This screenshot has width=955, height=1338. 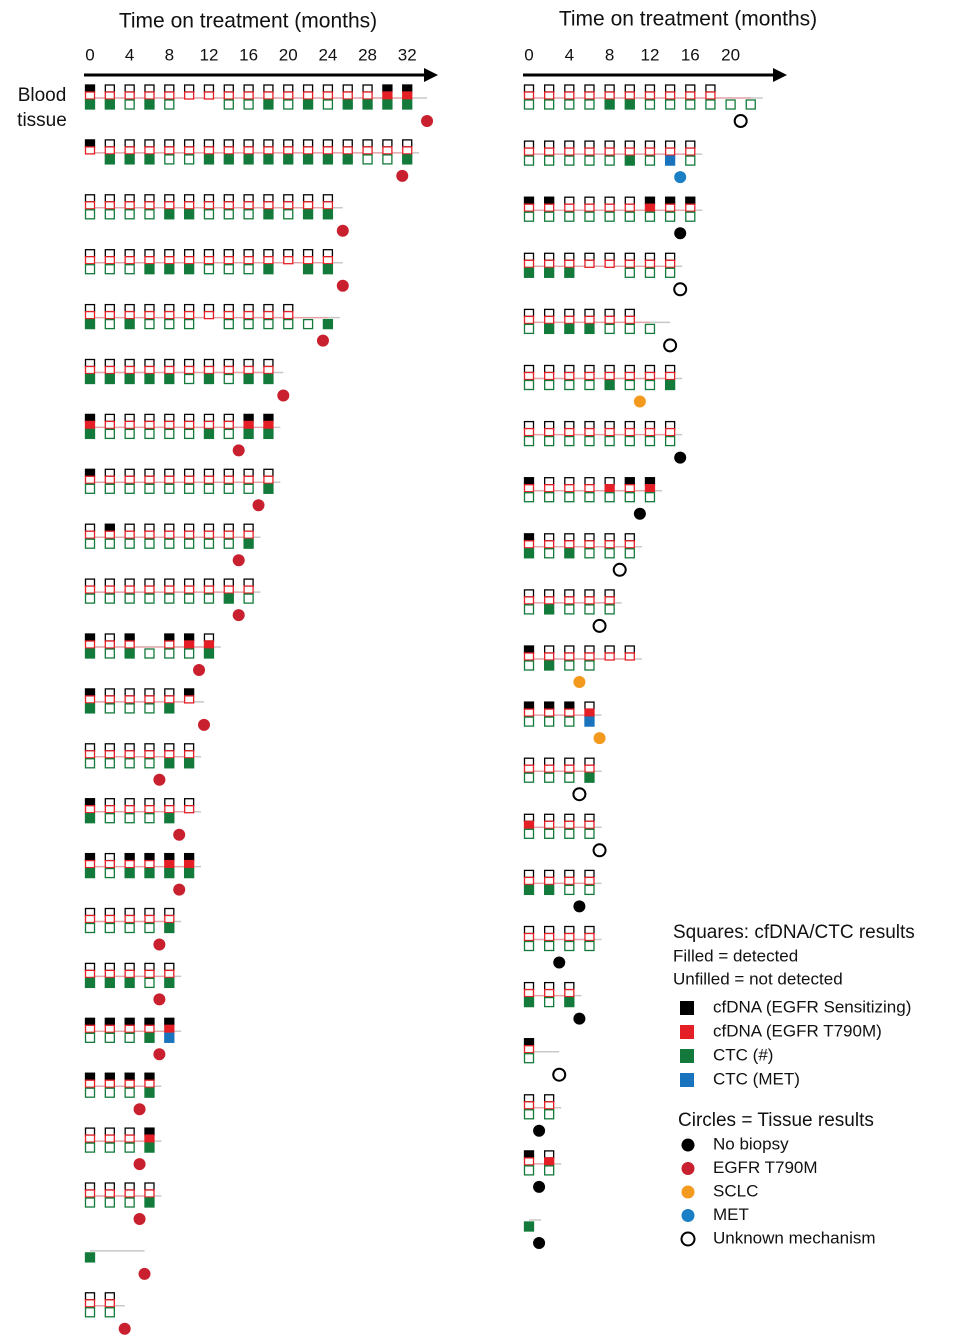 I want to click on legend-label: MET, so click(x=731, y=1214).